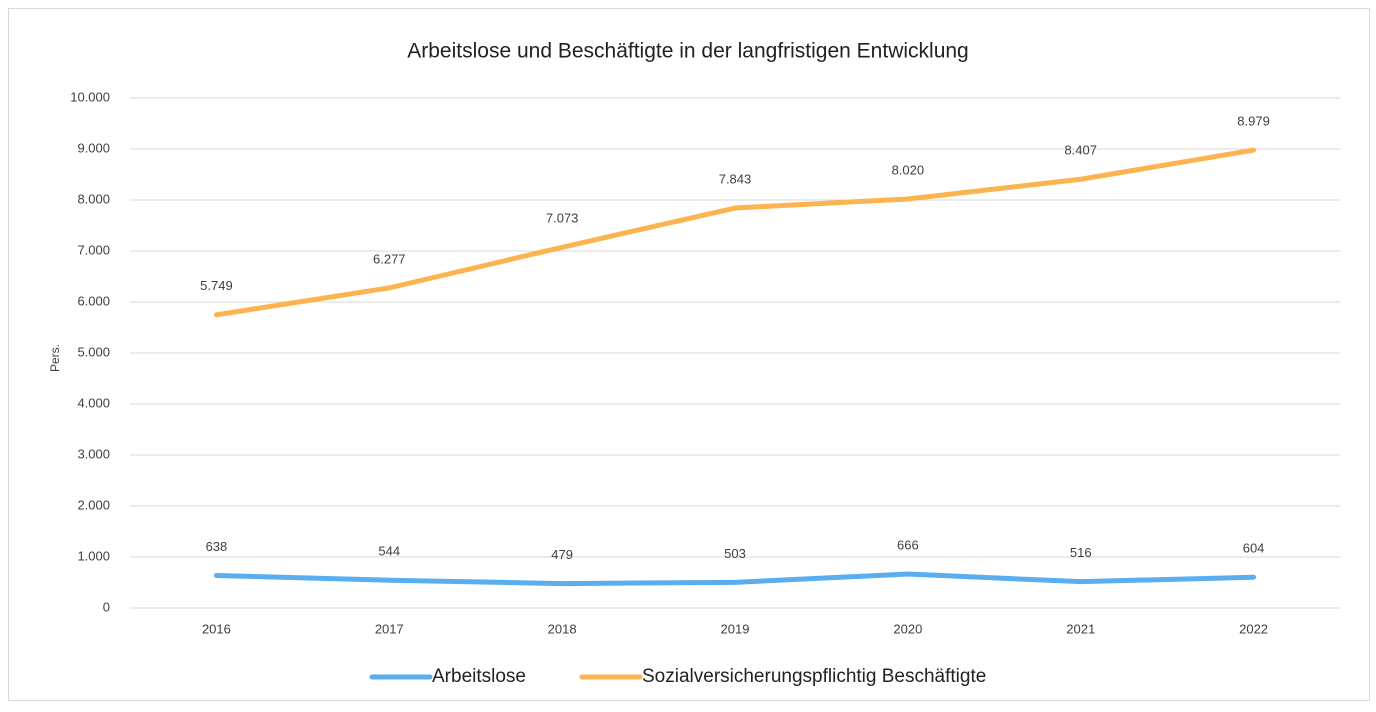 This screenshot has height=712, width=1376. What do you see at coordinates (389, 258) in the screenshot?
I see `data-label: 6.277` at bounding box center [389, 258].